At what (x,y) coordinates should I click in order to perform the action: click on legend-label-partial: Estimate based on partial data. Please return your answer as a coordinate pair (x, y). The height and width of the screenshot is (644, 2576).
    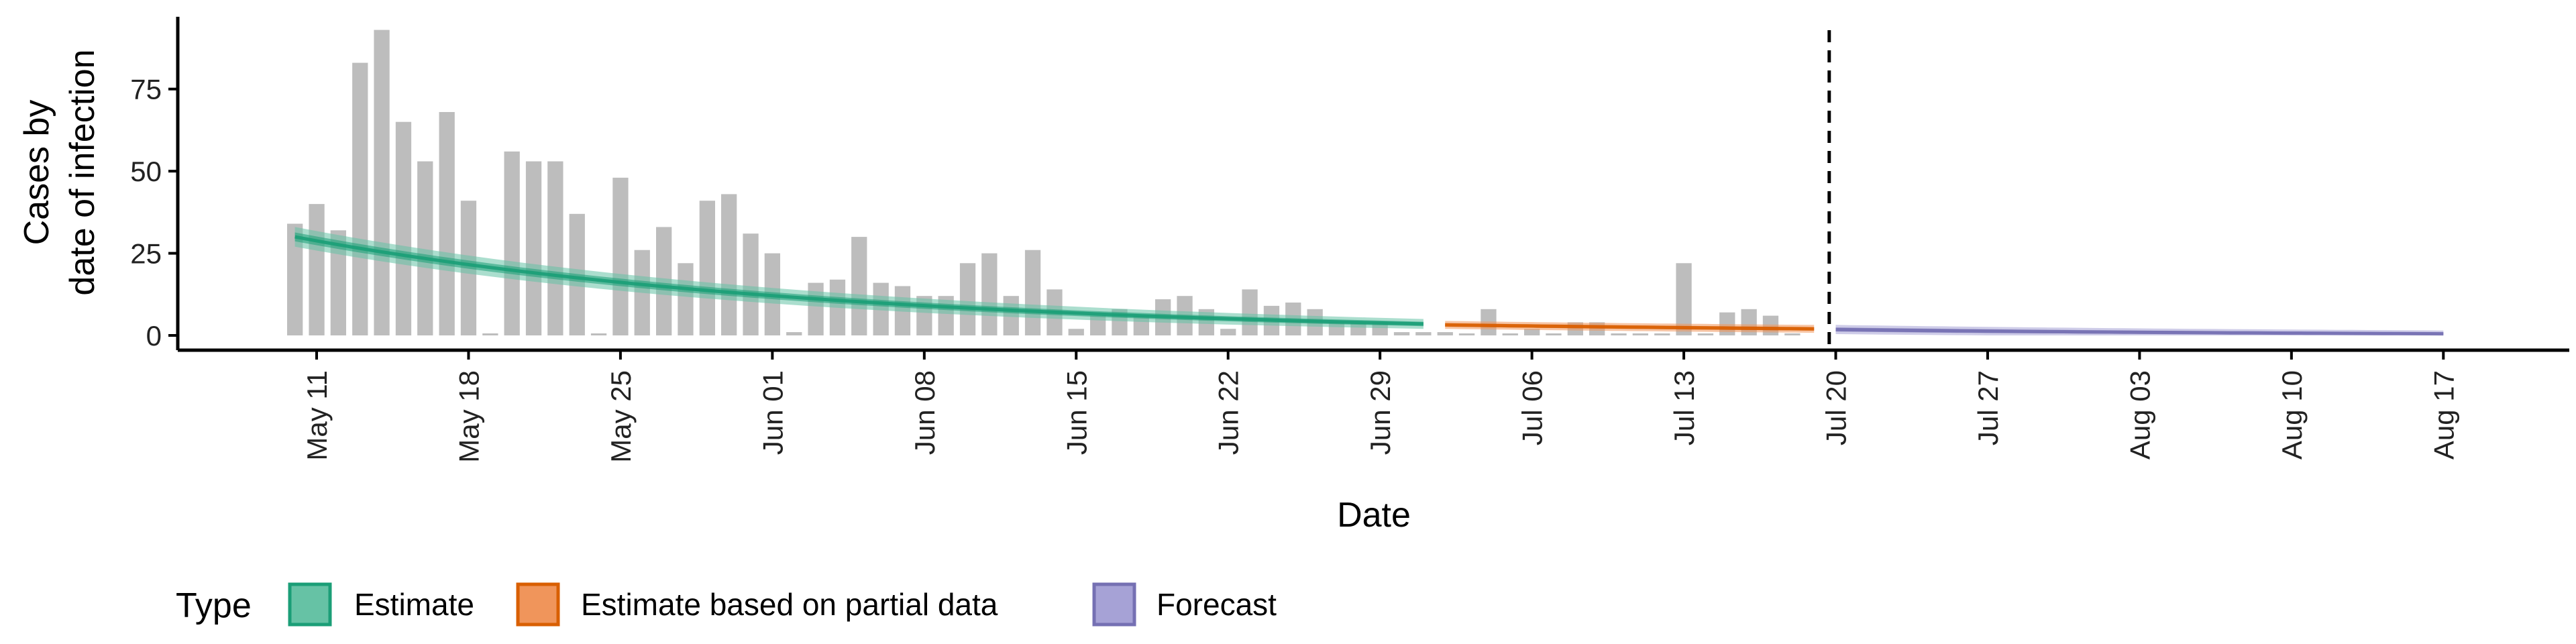
    Looking at the image, I should click on (789, 604).